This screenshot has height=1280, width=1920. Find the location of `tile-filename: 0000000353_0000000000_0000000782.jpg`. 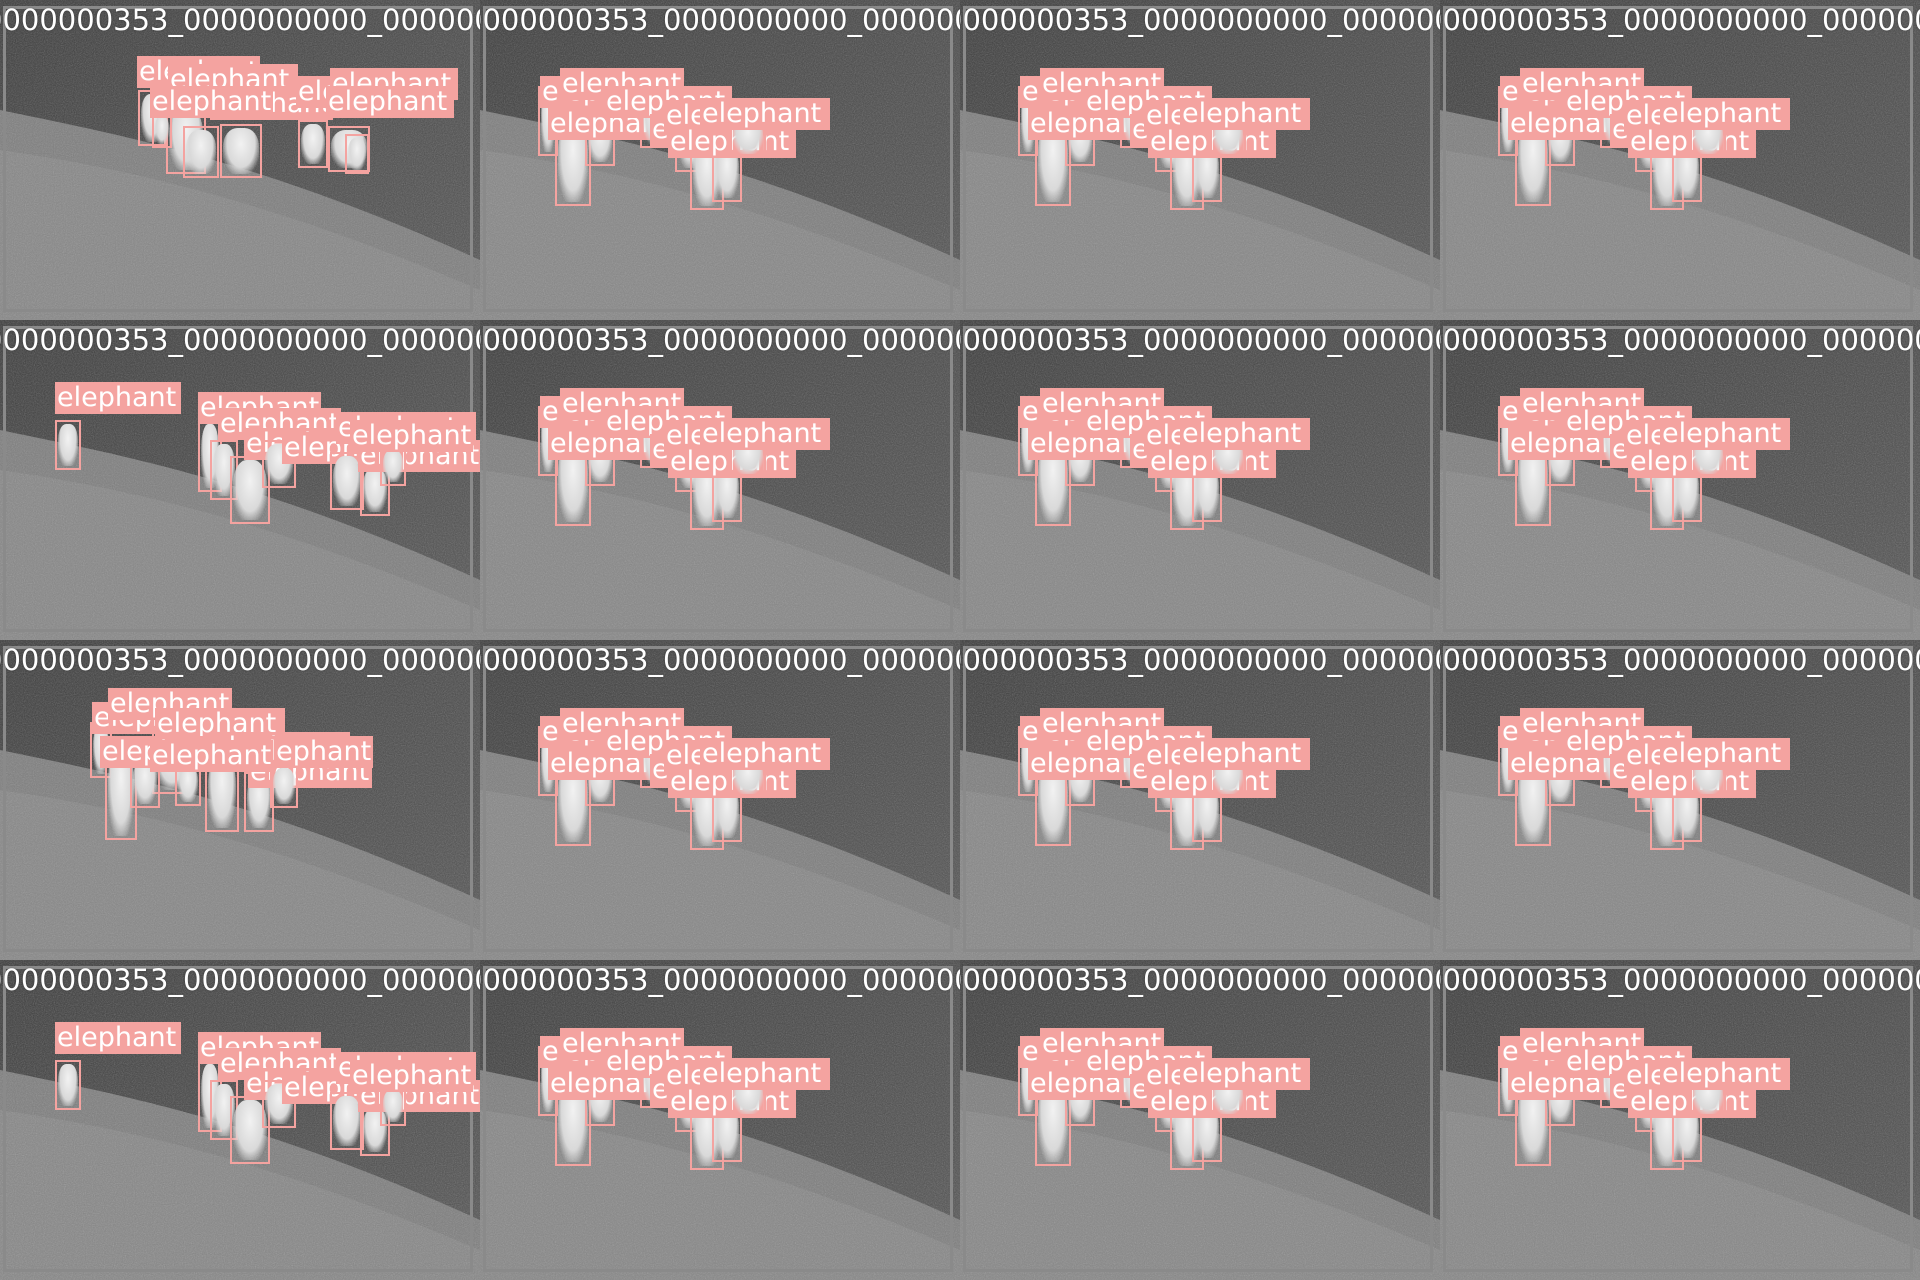

tile-filename: 0000000353_0000000000_0000000782.jpg is located at coordinates (240, 660).